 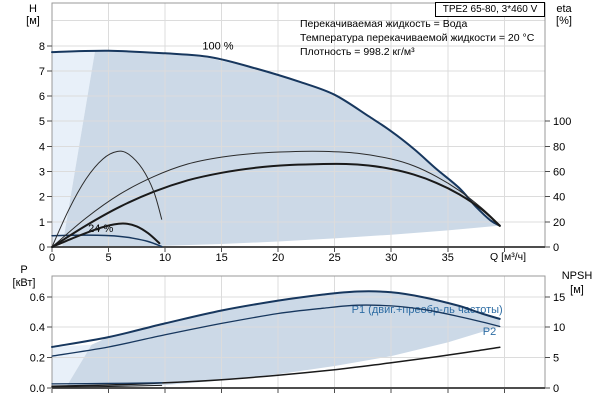 What do you see at coordinates (42, 97) in the screenshot?
I see `tick-label: 6` at bounding box center [42, 97].